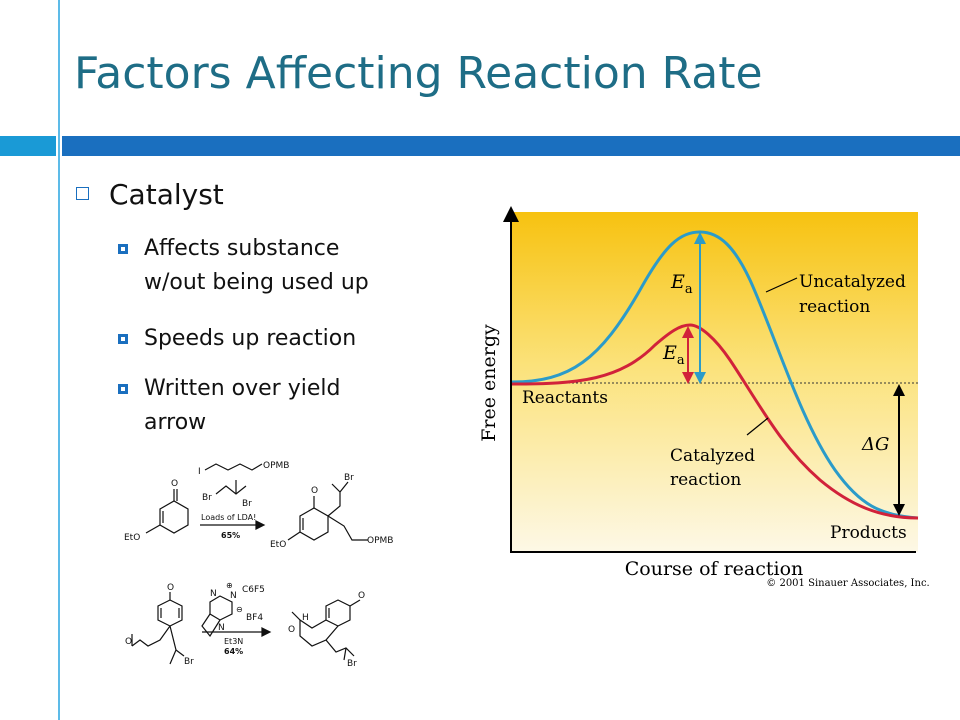 The width and height of the screenshot is (960, 720). I want to click on product-ethoxy: EtO, so click(278, 545).